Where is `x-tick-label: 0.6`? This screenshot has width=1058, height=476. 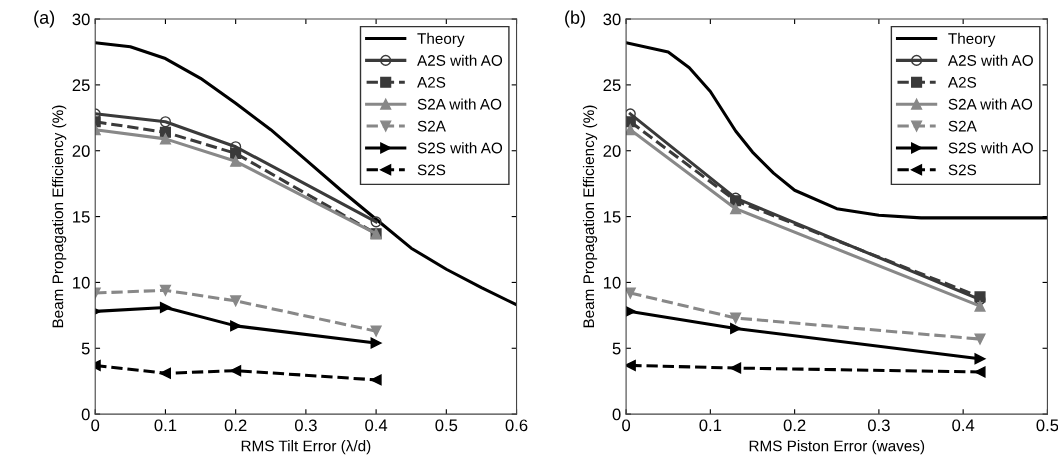
x-tick-label: 0.6 is located at coordinates (516, 425).